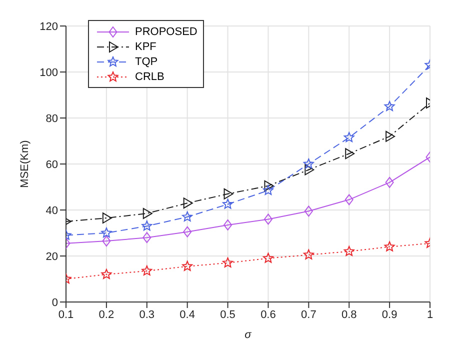  What do you see at coordinates (268, 314) in the screenshot?
I see `x-tick-label: 0.6` at bounding box center [268, 314].